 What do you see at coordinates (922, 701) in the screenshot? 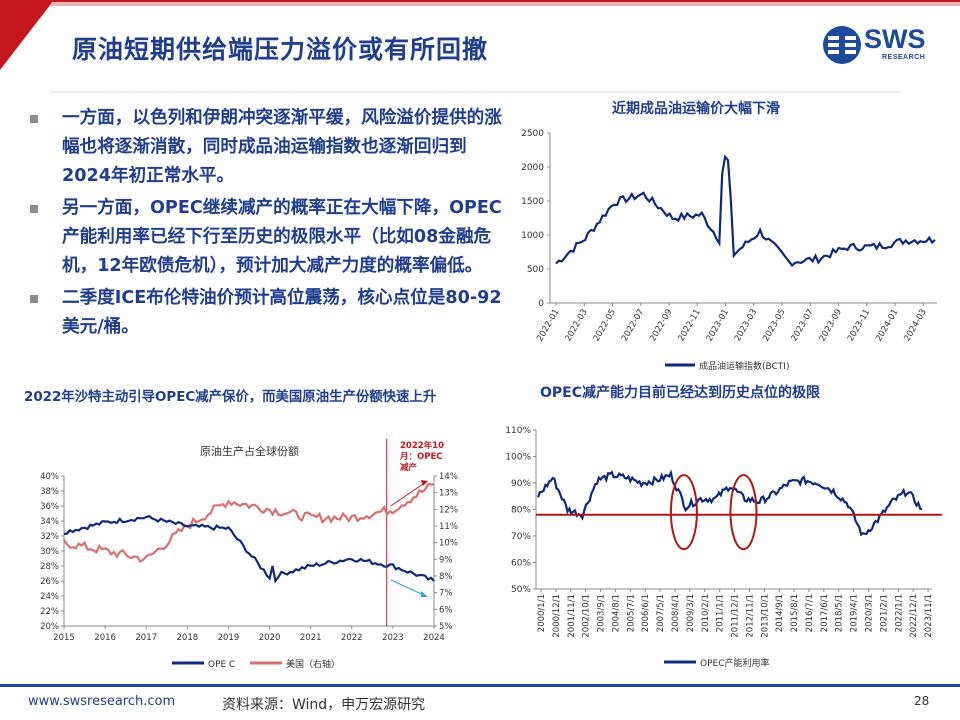
I see `page-number: 28` at bounding box center [922, 701].